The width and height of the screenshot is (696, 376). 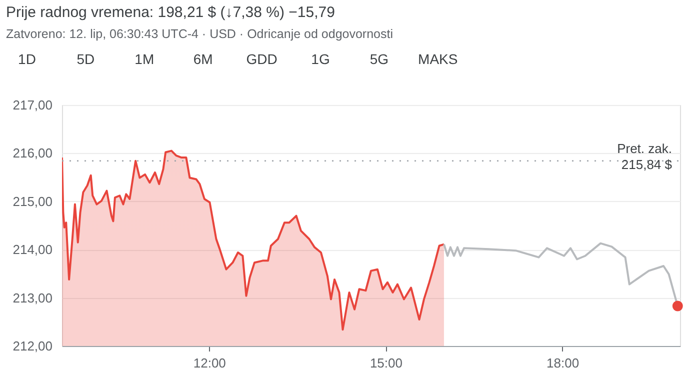 What do you see at coordinates (209, 363) in the screenshot?
I see `x-tick-label: 12:00` at bounding box center [209, 363].